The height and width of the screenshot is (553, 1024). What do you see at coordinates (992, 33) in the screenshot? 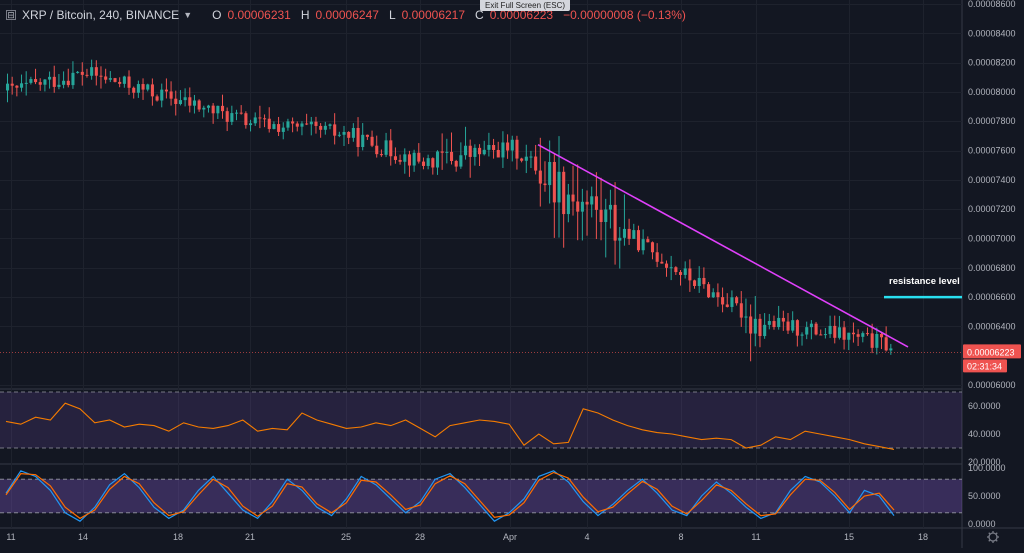
I see `price-tick-label: 0.00008400` at bounding box center [992, 33].